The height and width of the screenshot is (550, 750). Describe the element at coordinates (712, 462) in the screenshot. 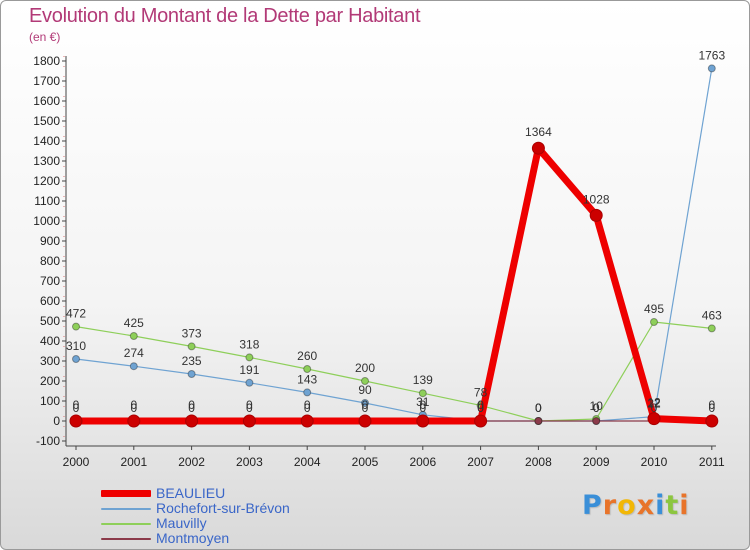

I see `x-tick-label: 2011` at that location.